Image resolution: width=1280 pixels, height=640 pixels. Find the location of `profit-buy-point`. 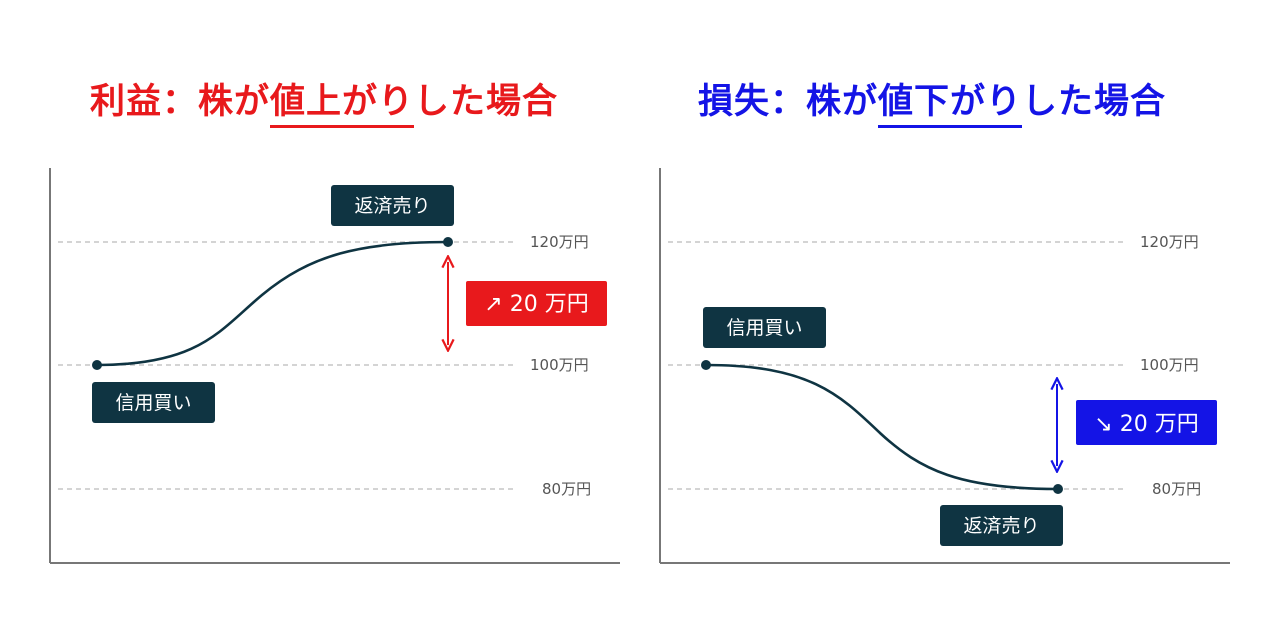

profit-buy-point is located at coordinates (97, 365).